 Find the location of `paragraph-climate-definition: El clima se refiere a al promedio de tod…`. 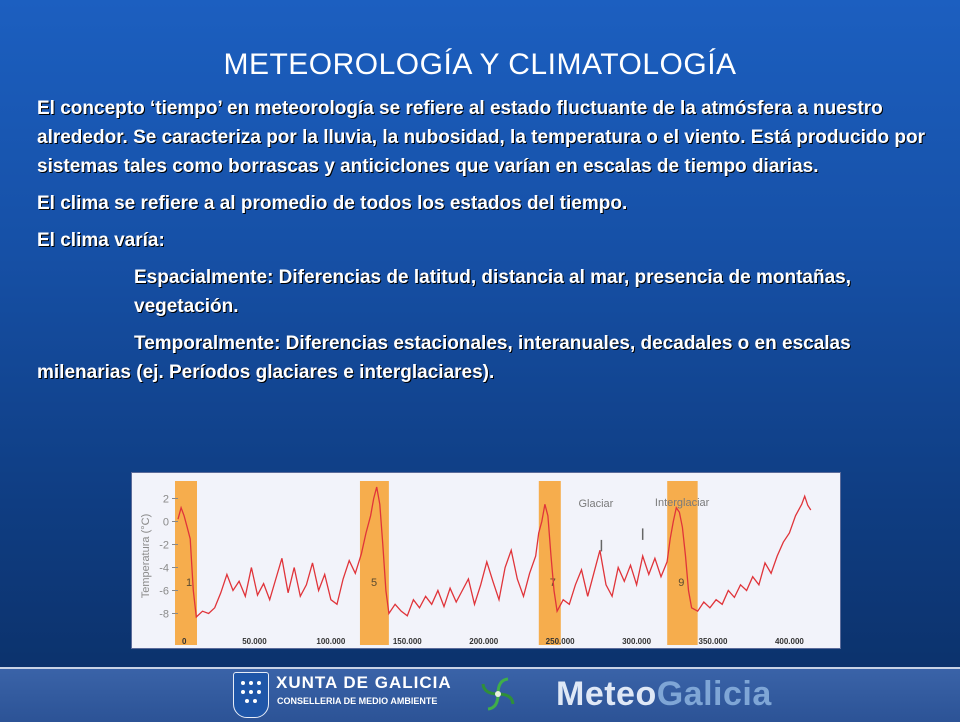

paragraph-climate-definition: El clima se refiere a al promedio de tod… is located at coordinates (332, 203).